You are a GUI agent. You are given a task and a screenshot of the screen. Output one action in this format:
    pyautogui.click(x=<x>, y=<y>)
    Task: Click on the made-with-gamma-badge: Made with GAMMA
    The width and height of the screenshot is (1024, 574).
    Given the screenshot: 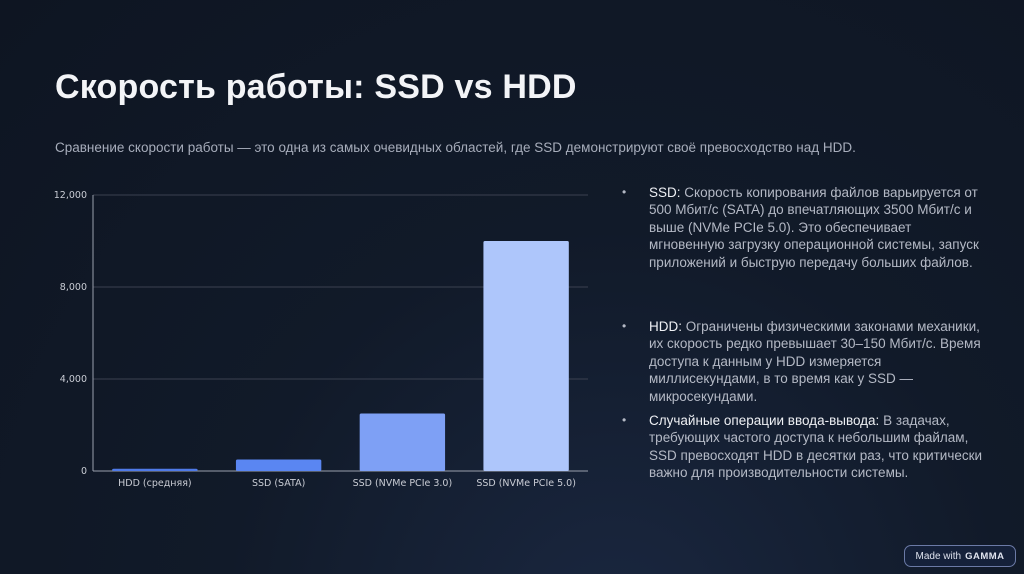 What is the action you would take?
    pyautogui.click(x=960, y=556)
    